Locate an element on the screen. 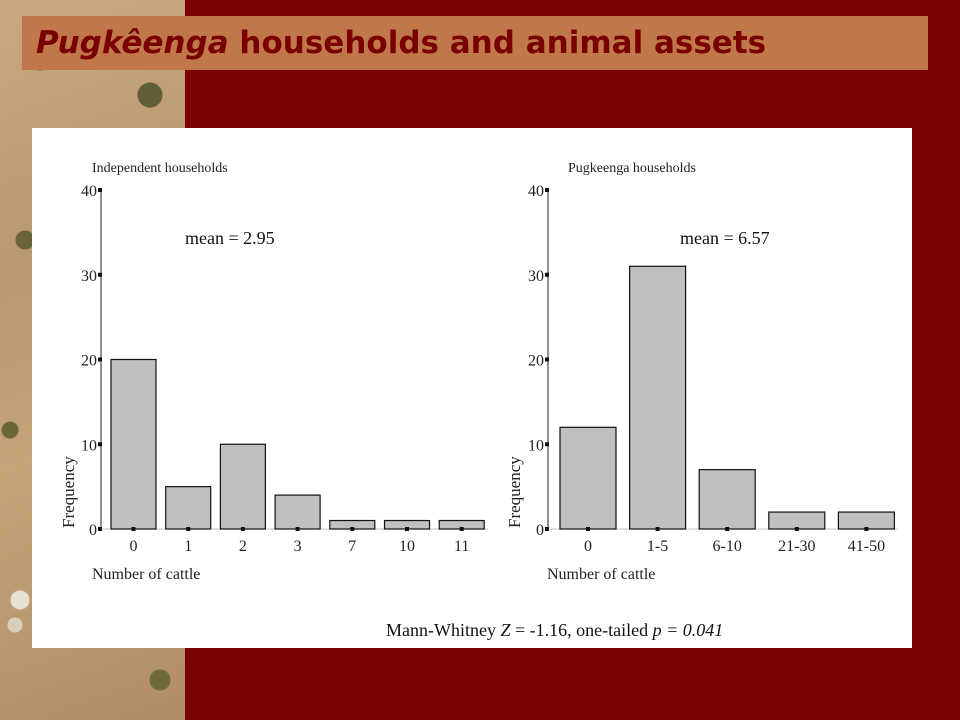 This screenshot has width=960, height=720. title-bar: Pugkêenga households and animal assets is located at coordinates (475, 43).